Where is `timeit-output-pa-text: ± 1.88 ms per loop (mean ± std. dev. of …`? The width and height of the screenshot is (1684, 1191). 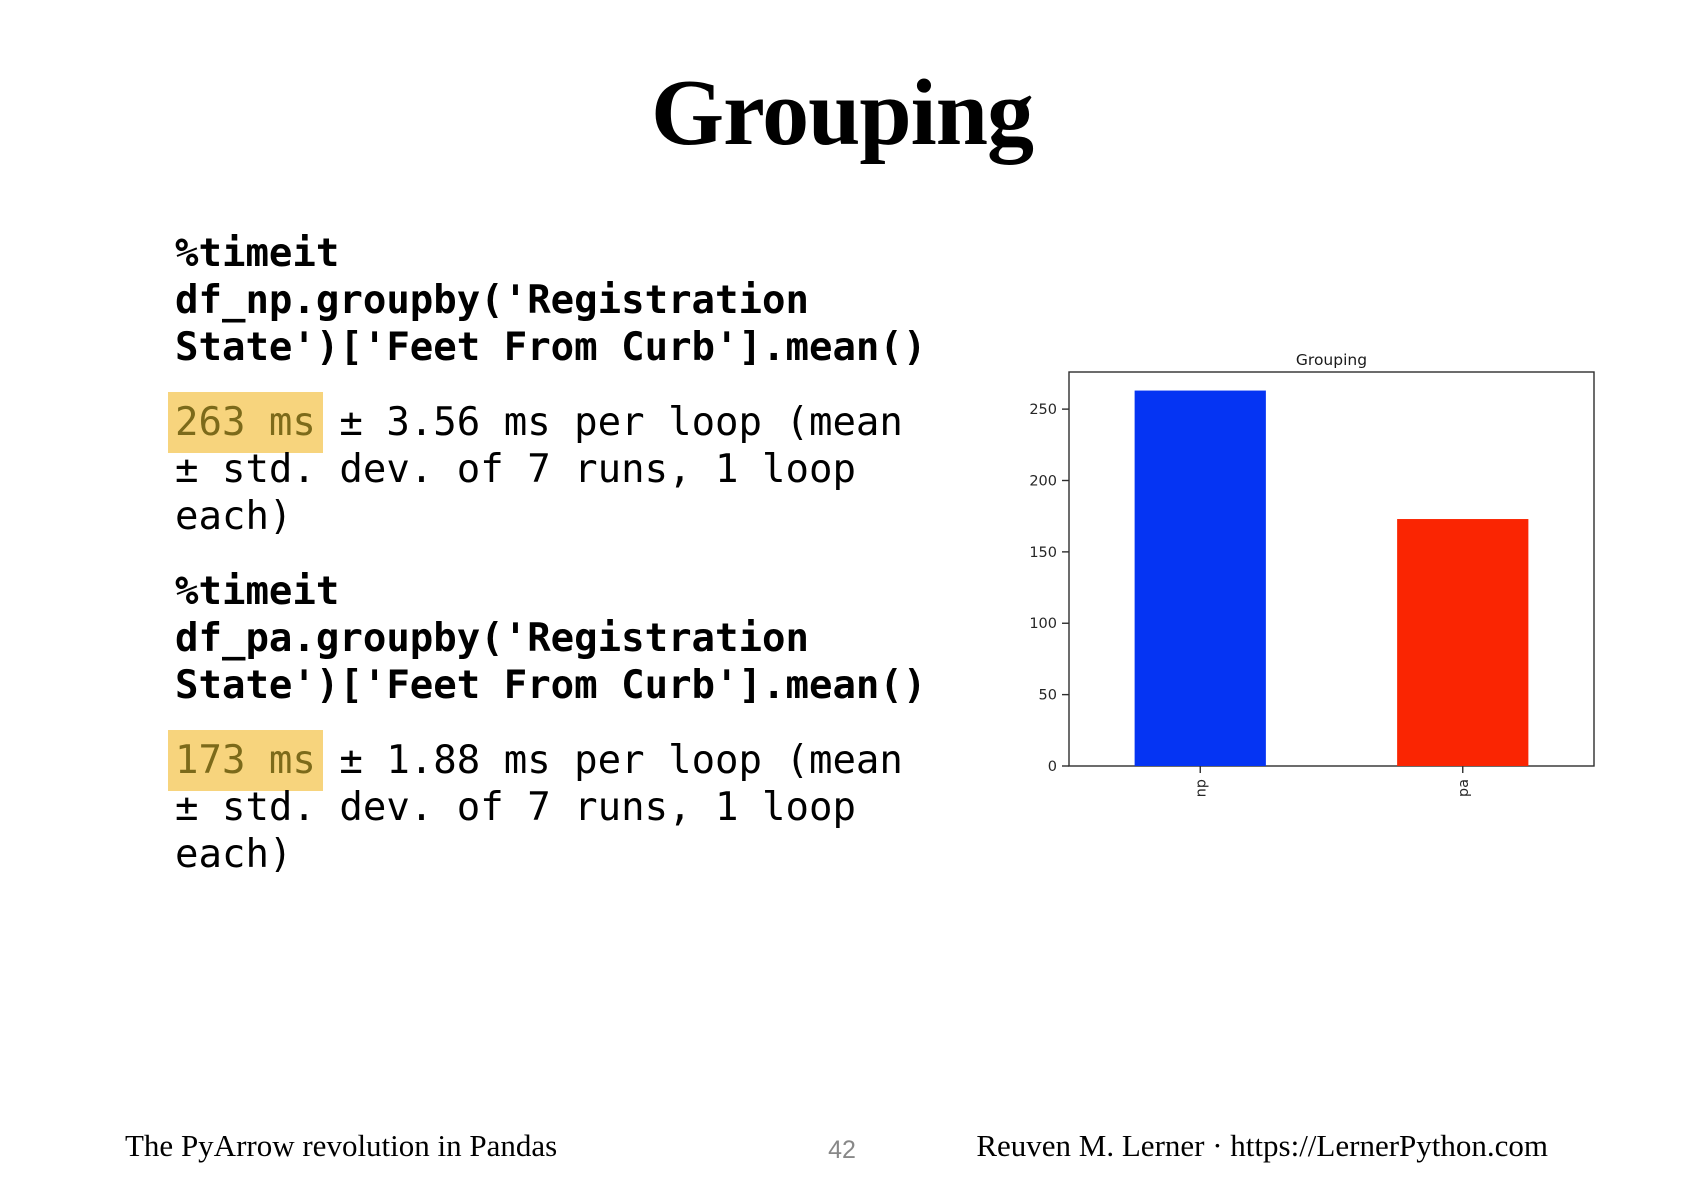 timeit-output-pa-text: ± 1.88 ms per loop (mean ± std. dev. of … is located at coordinates (539, 807).